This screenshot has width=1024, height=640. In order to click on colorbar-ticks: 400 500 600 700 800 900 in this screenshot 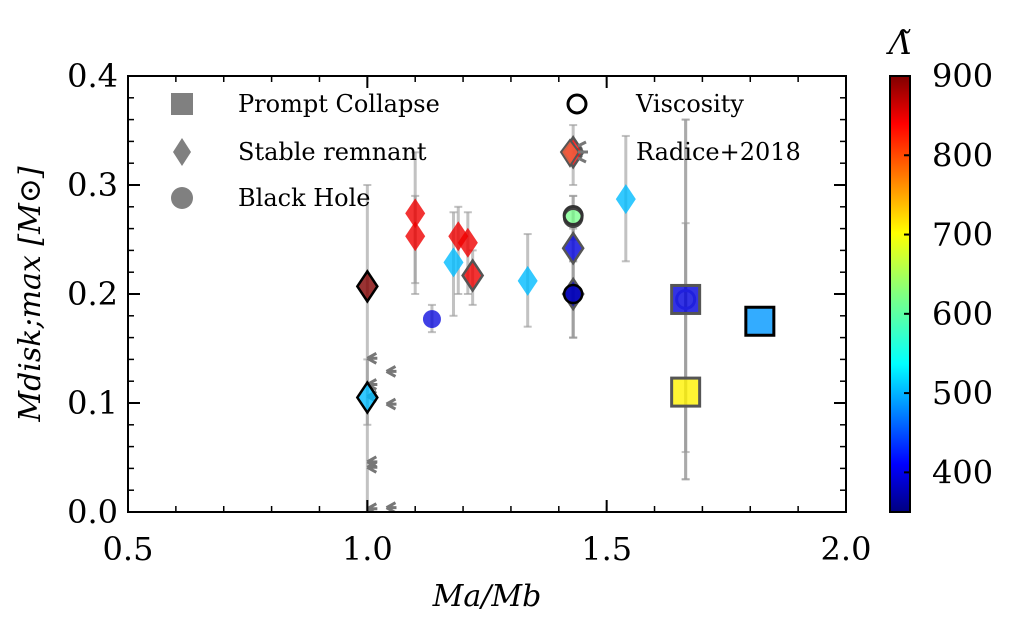, I will do `click(948, 274)`.